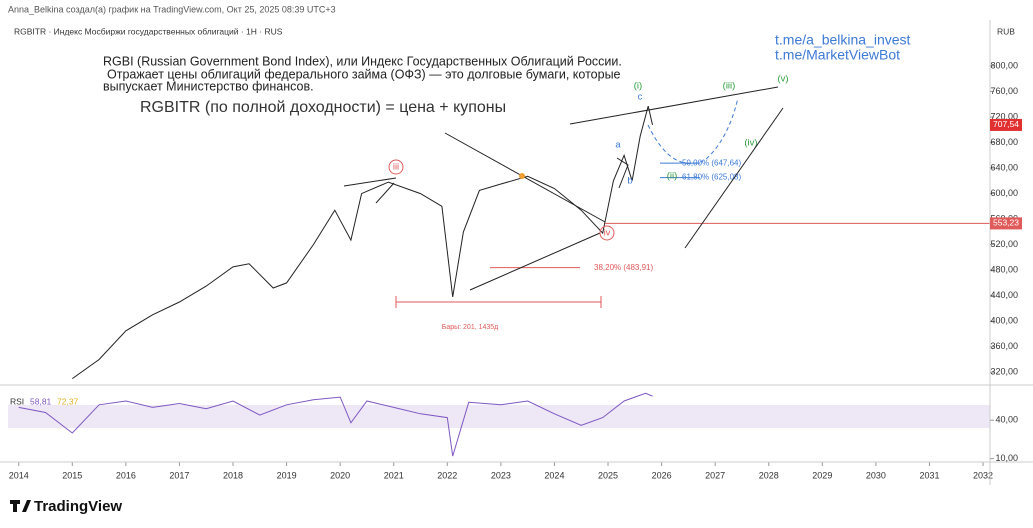 The height and width of the screenshot is (528, 1033). Describe the element at coordinates (501, 475) in the screenshot. I see `x-tick-label: 2023` at that location.